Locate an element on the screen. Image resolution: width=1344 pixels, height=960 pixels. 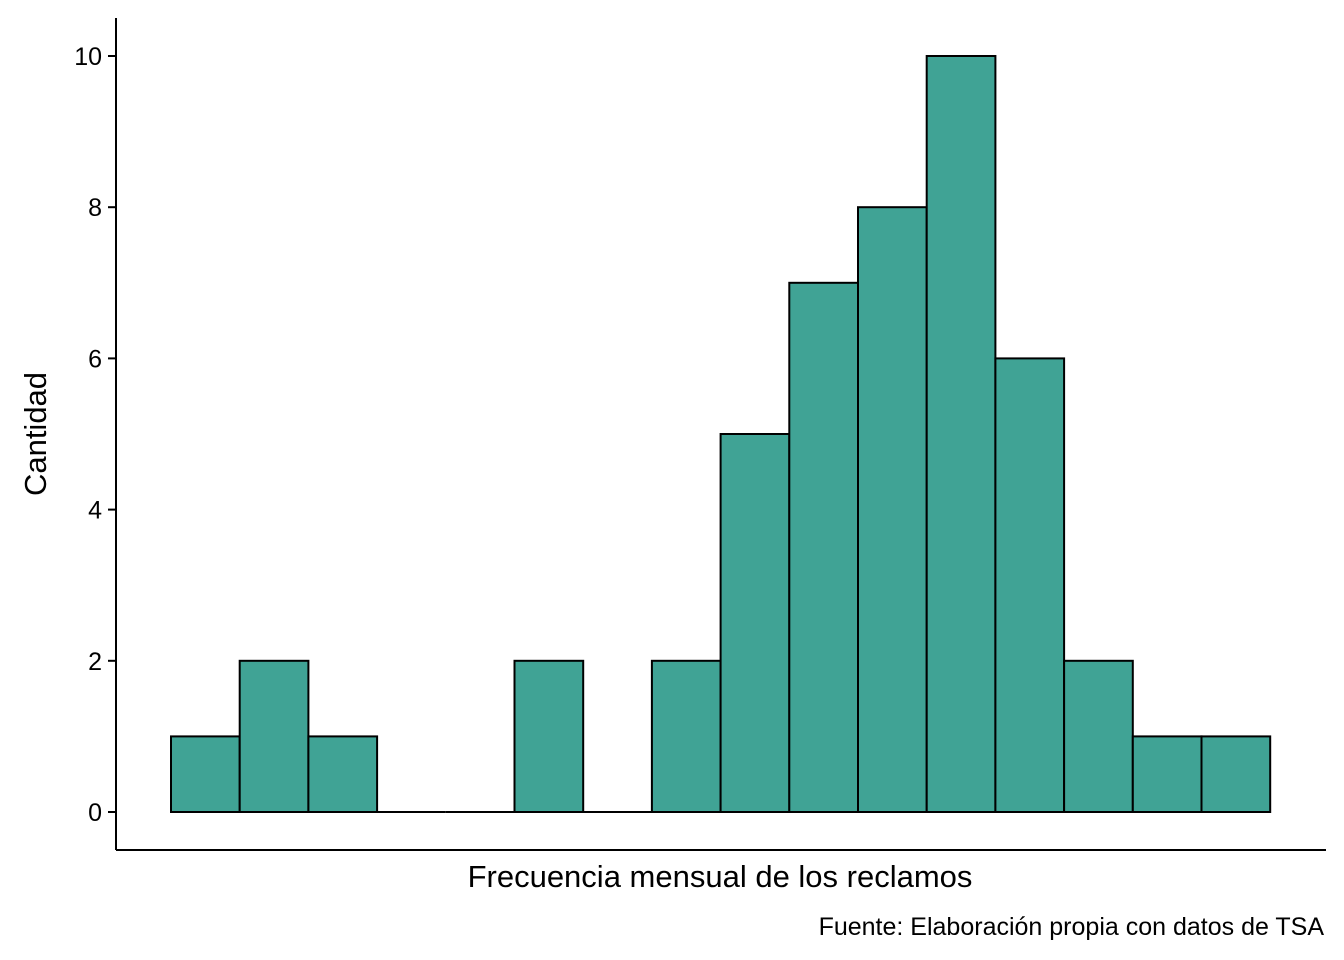
y-tick-label: 4 is located at coordinates (95, 511).